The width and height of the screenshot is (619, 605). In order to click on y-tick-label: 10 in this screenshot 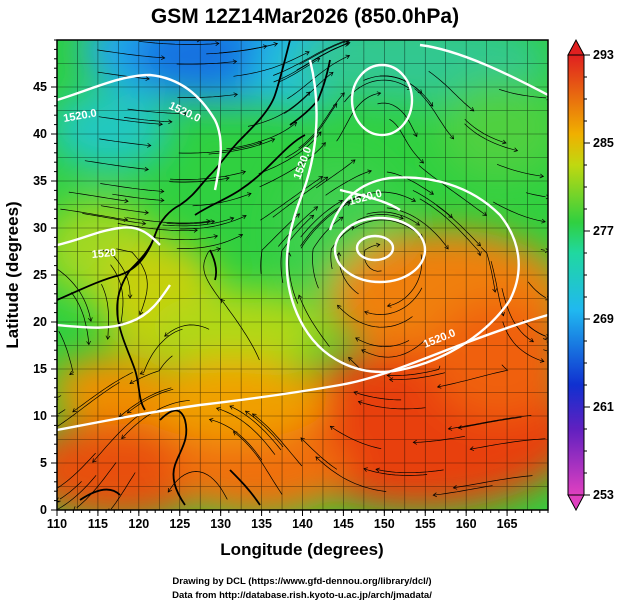, I will do `click(40, 416)`.